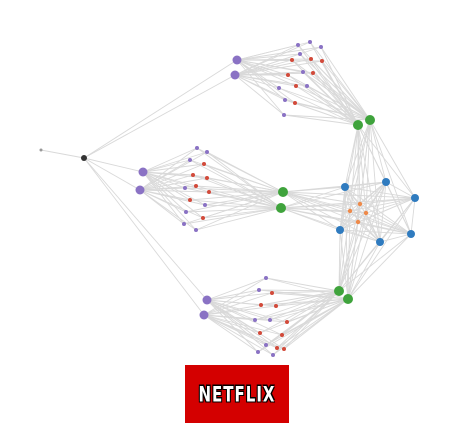 This screenshot has height=431, width=474. Describe the element at coordinates (41, 150) in the screenshot. I see `input-node` at that location.